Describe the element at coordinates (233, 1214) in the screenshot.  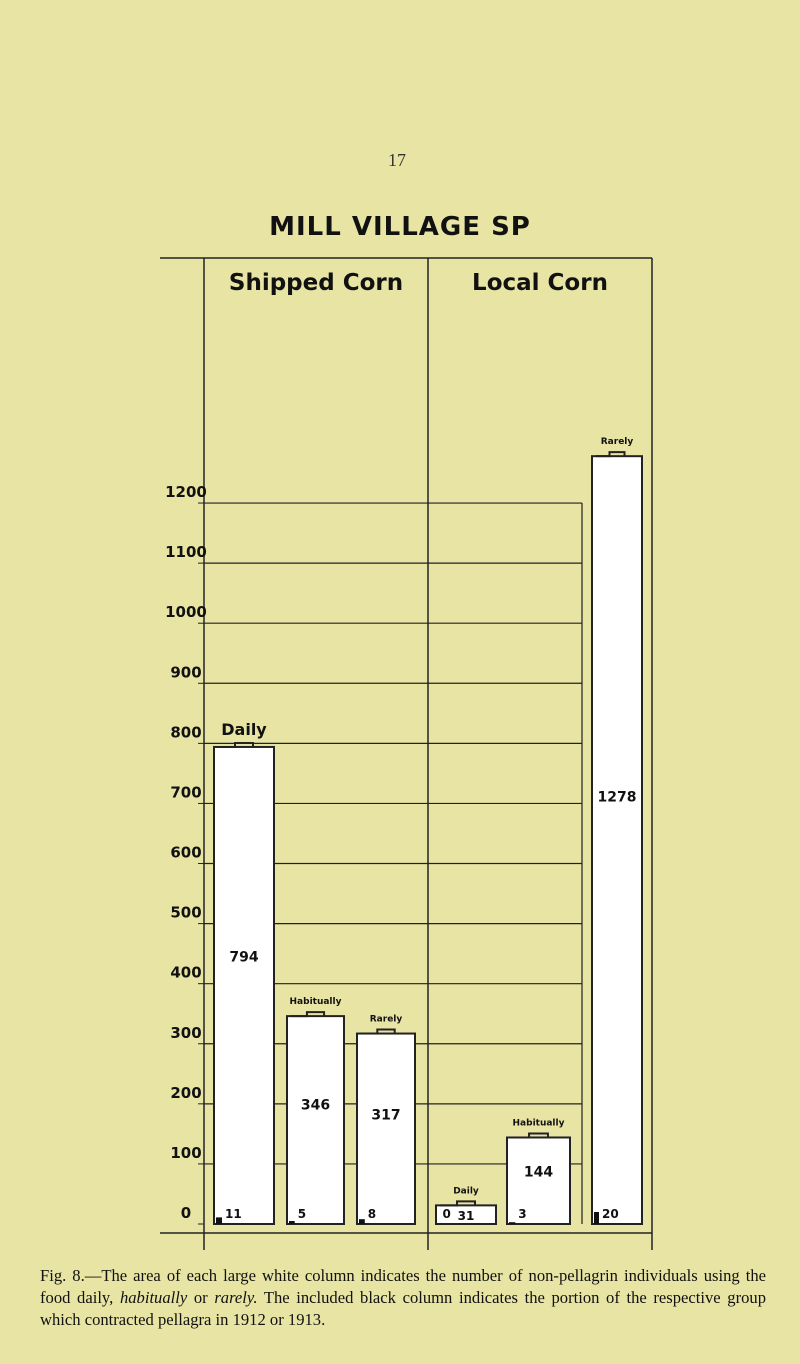
I see `pellagra-label: 11` at that location.